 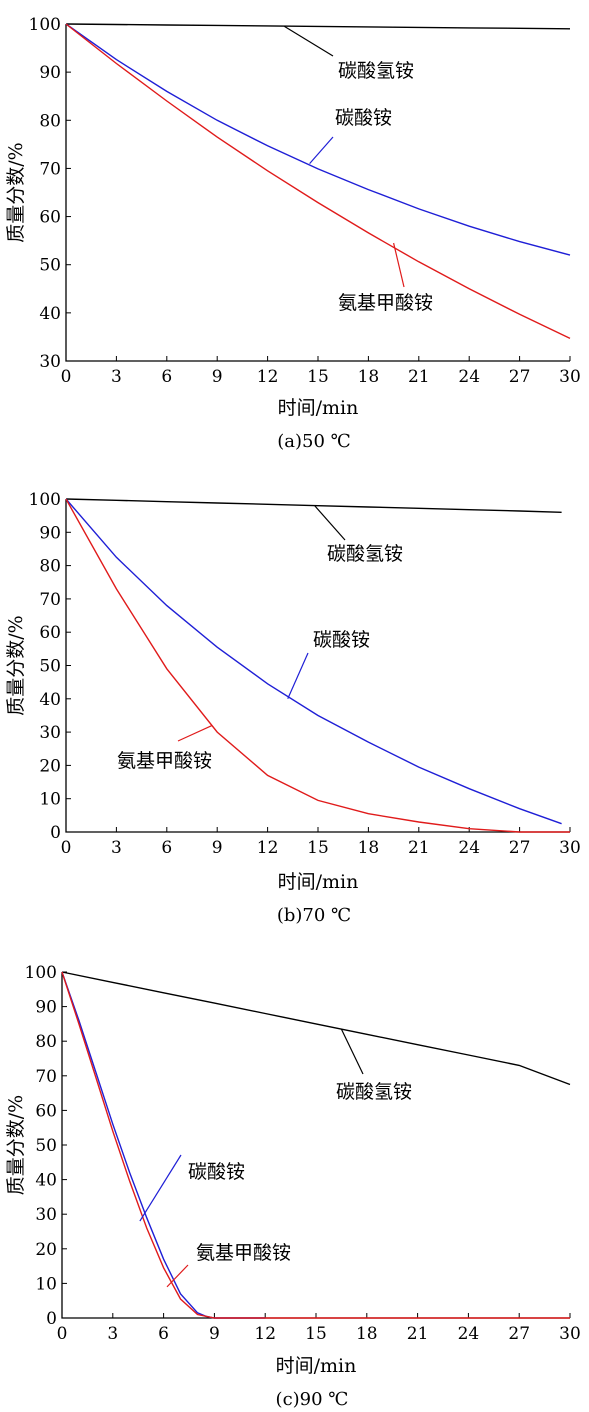 I want to click on panel-caption: (b)70 ℃, so click(x=314, y=915).